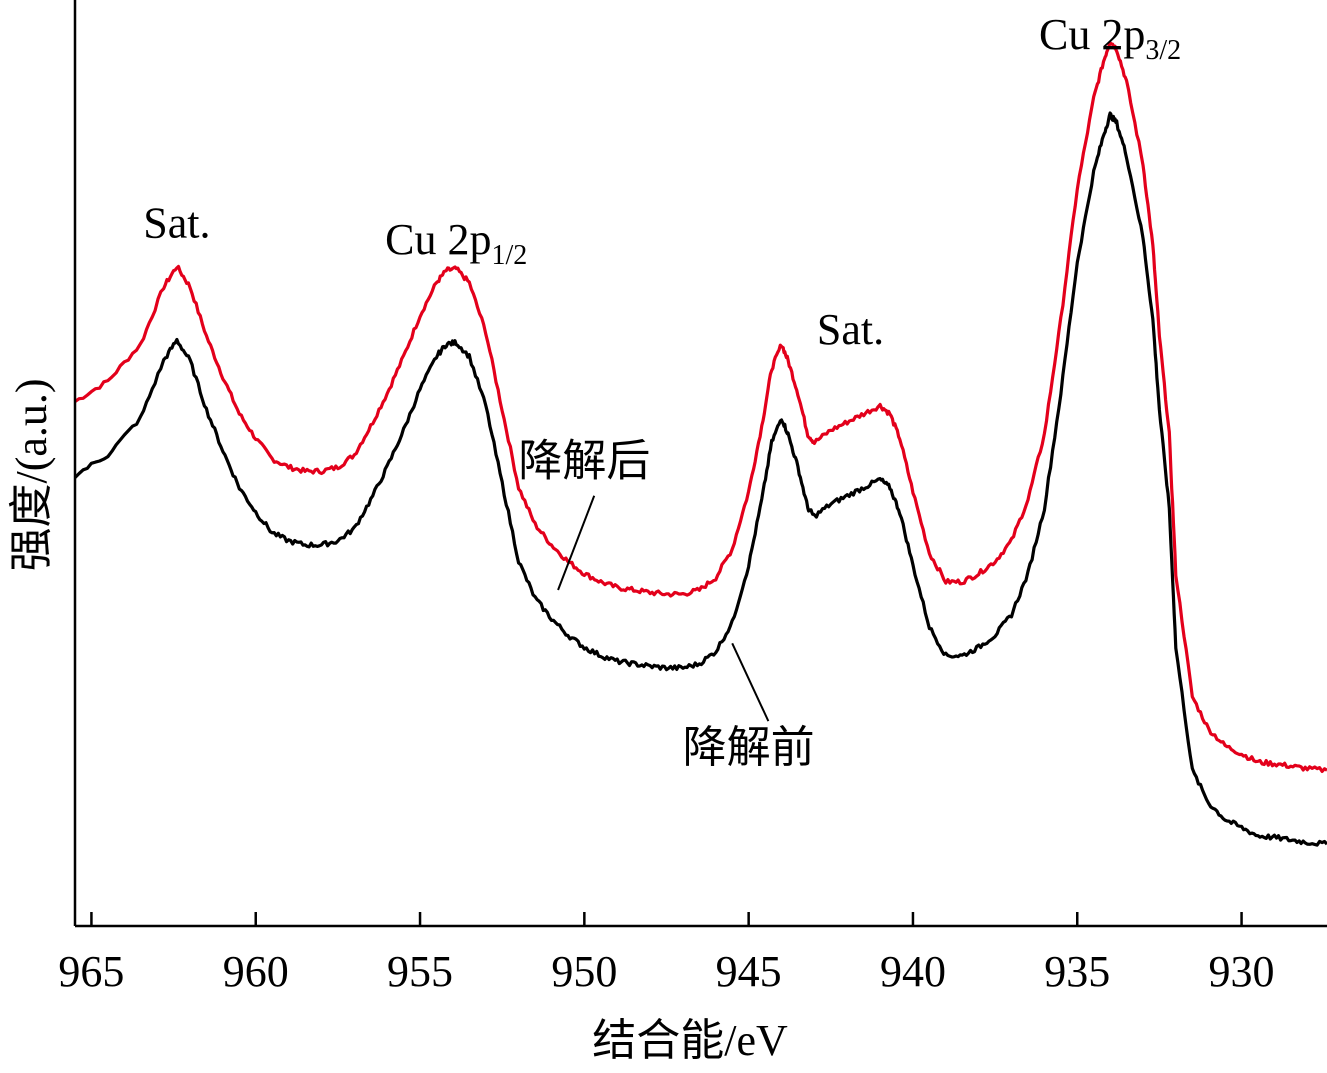 Image resolution: width=1327 pixels, height=1073 pixels. What do you see at coordinates (584, 971) in the screenshot?
I see `x-tick-label: 950` at bounding box center [584, 971].